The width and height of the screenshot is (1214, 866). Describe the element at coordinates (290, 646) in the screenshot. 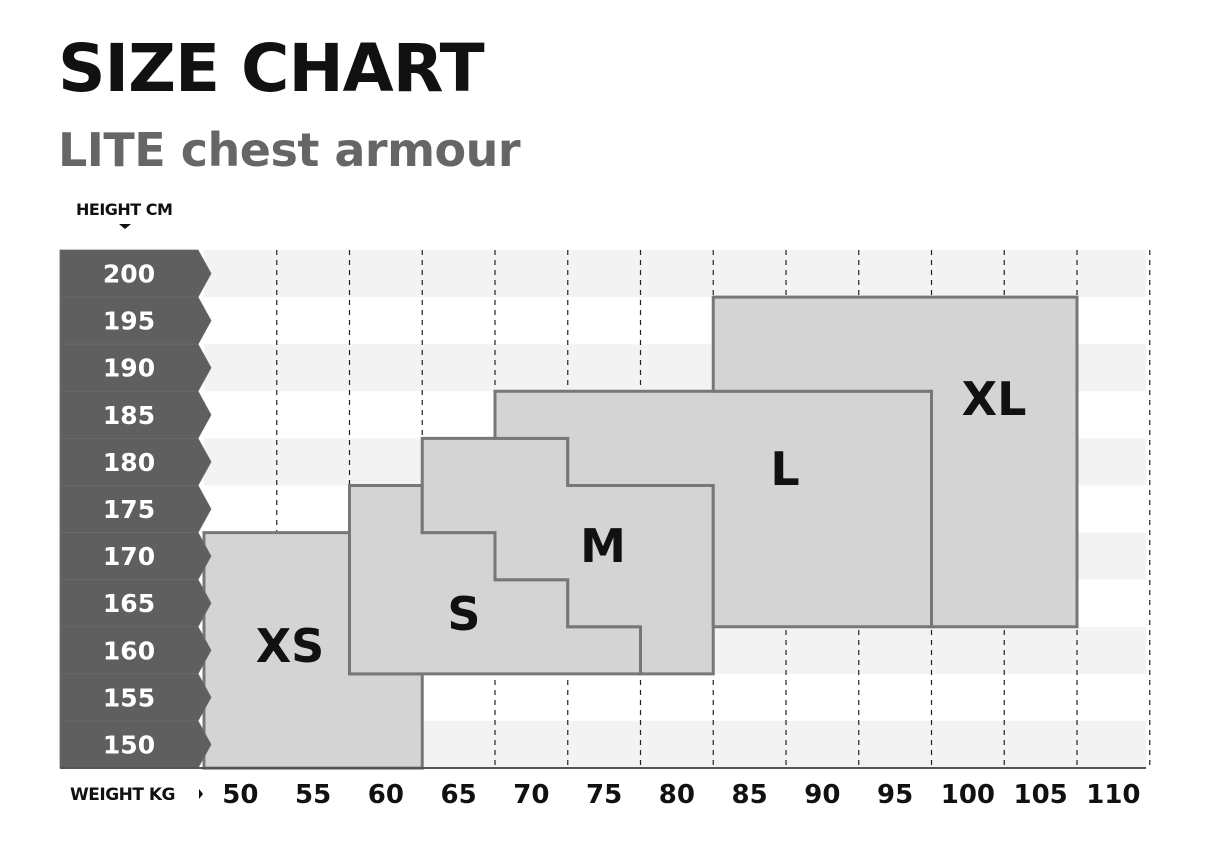

I see `size-label-xs: XS` at that location.